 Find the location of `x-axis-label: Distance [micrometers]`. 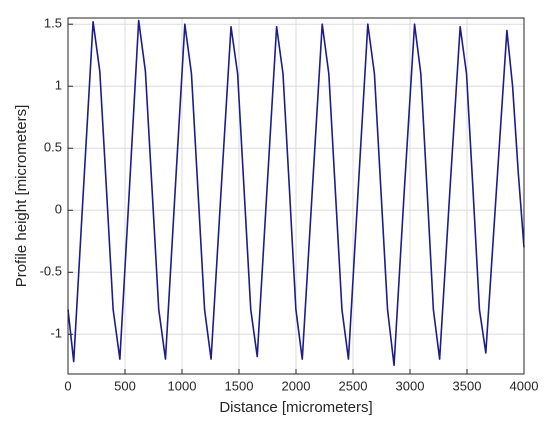

x-axis-label: Distance [micrometers] is located at coordinates (295, 407).